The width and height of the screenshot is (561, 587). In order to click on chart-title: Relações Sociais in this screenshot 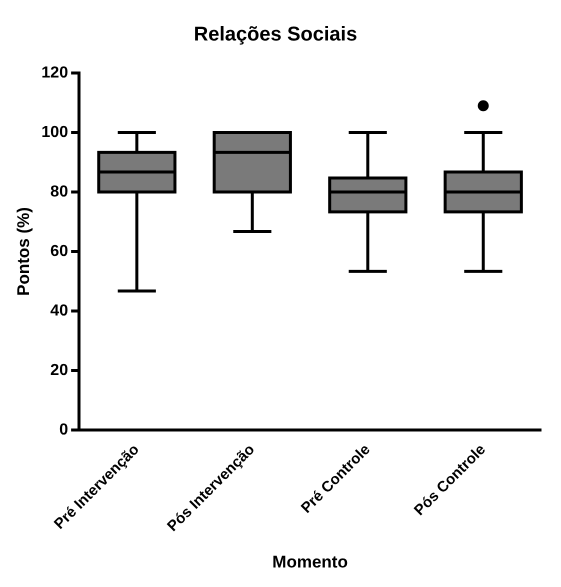, I will do `click(276, 35)`.